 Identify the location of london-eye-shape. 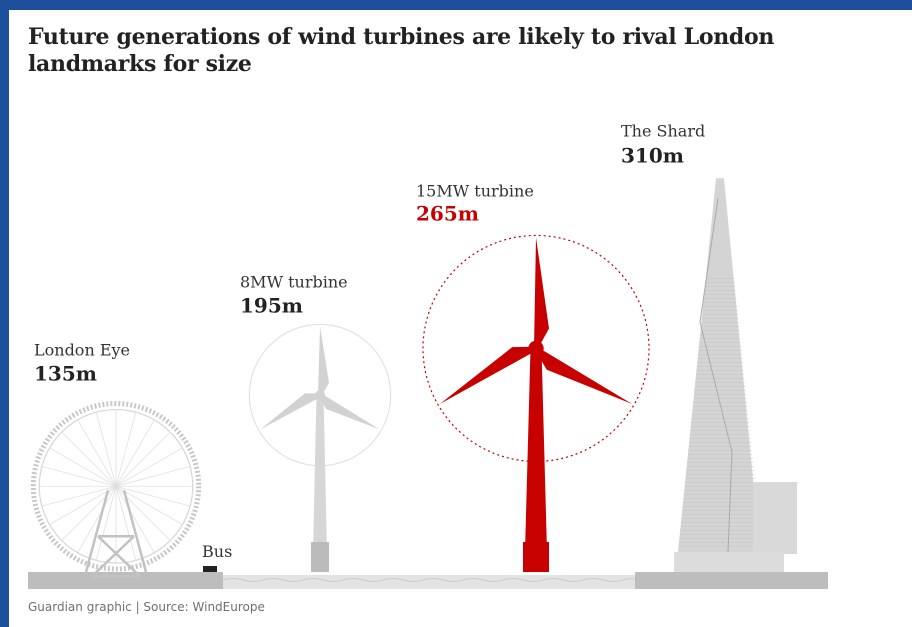
(116, 489).